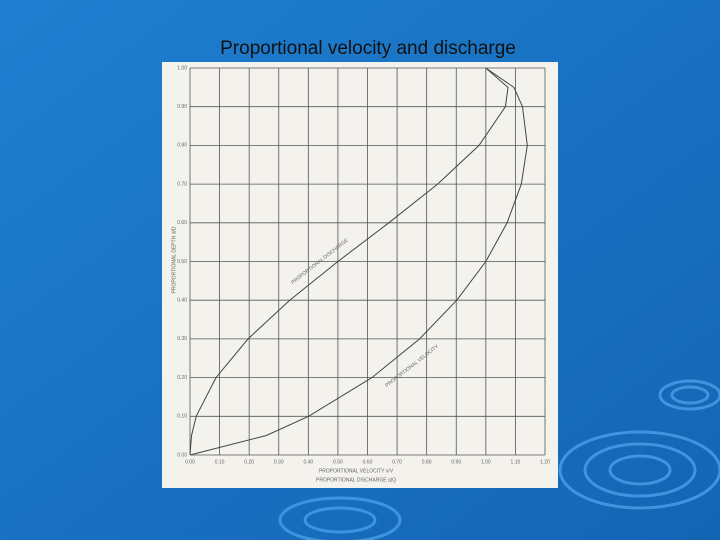  Describe the element at coordinates (397, 462) in the screenshot. I see `x-tick-label: 0.70` at that location.